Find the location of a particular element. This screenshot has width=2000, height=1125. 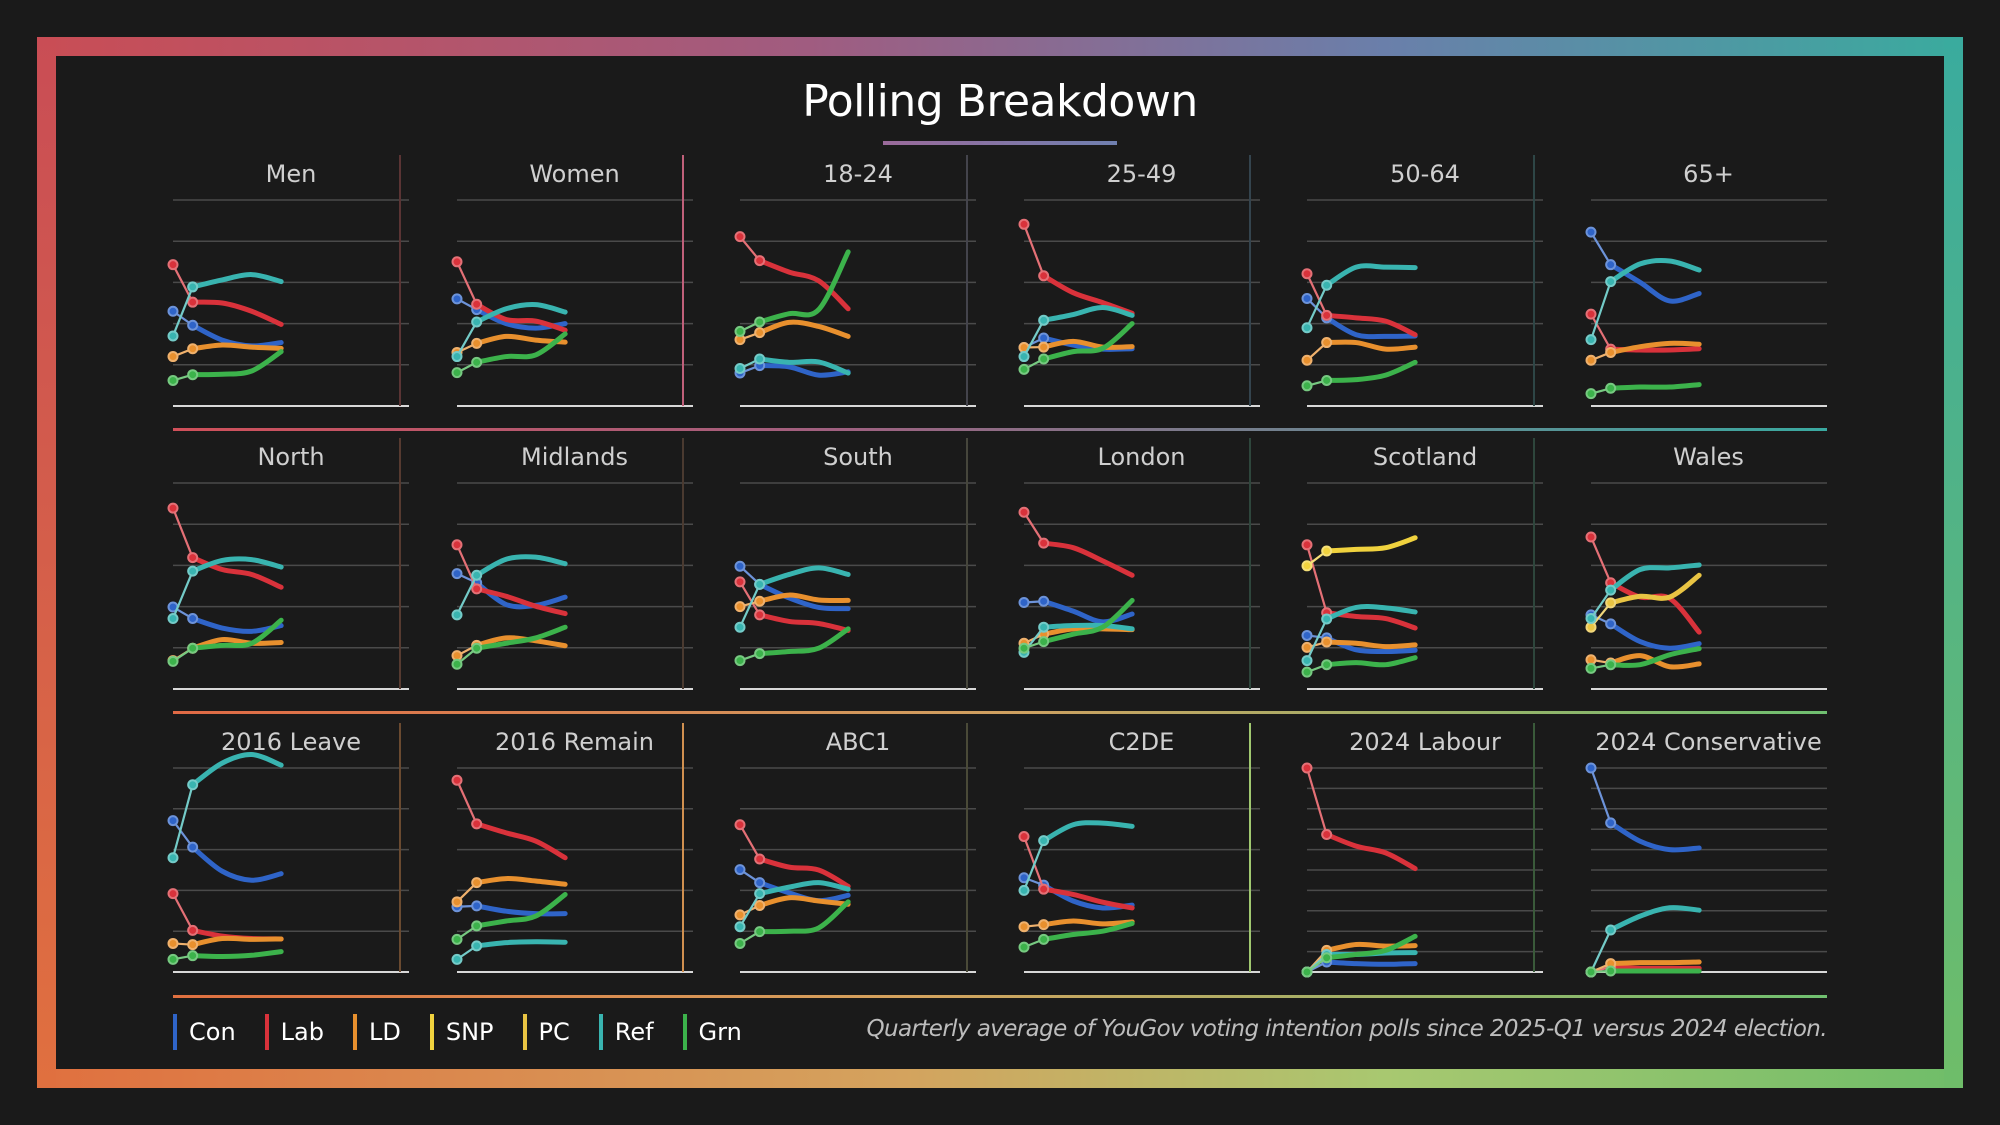

panel-chart-c2de is located at coordinates (1139, 870).